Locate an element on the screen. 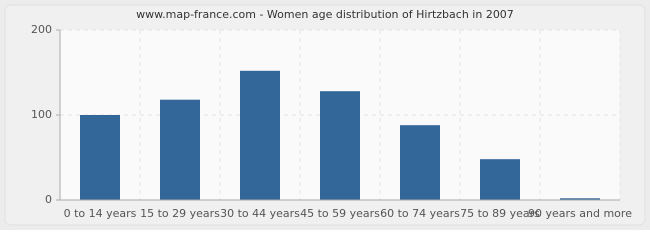 This screenshot has width=650, height=240. x-tick-label: 45 to 59 years is located at coordinates (340, 213).